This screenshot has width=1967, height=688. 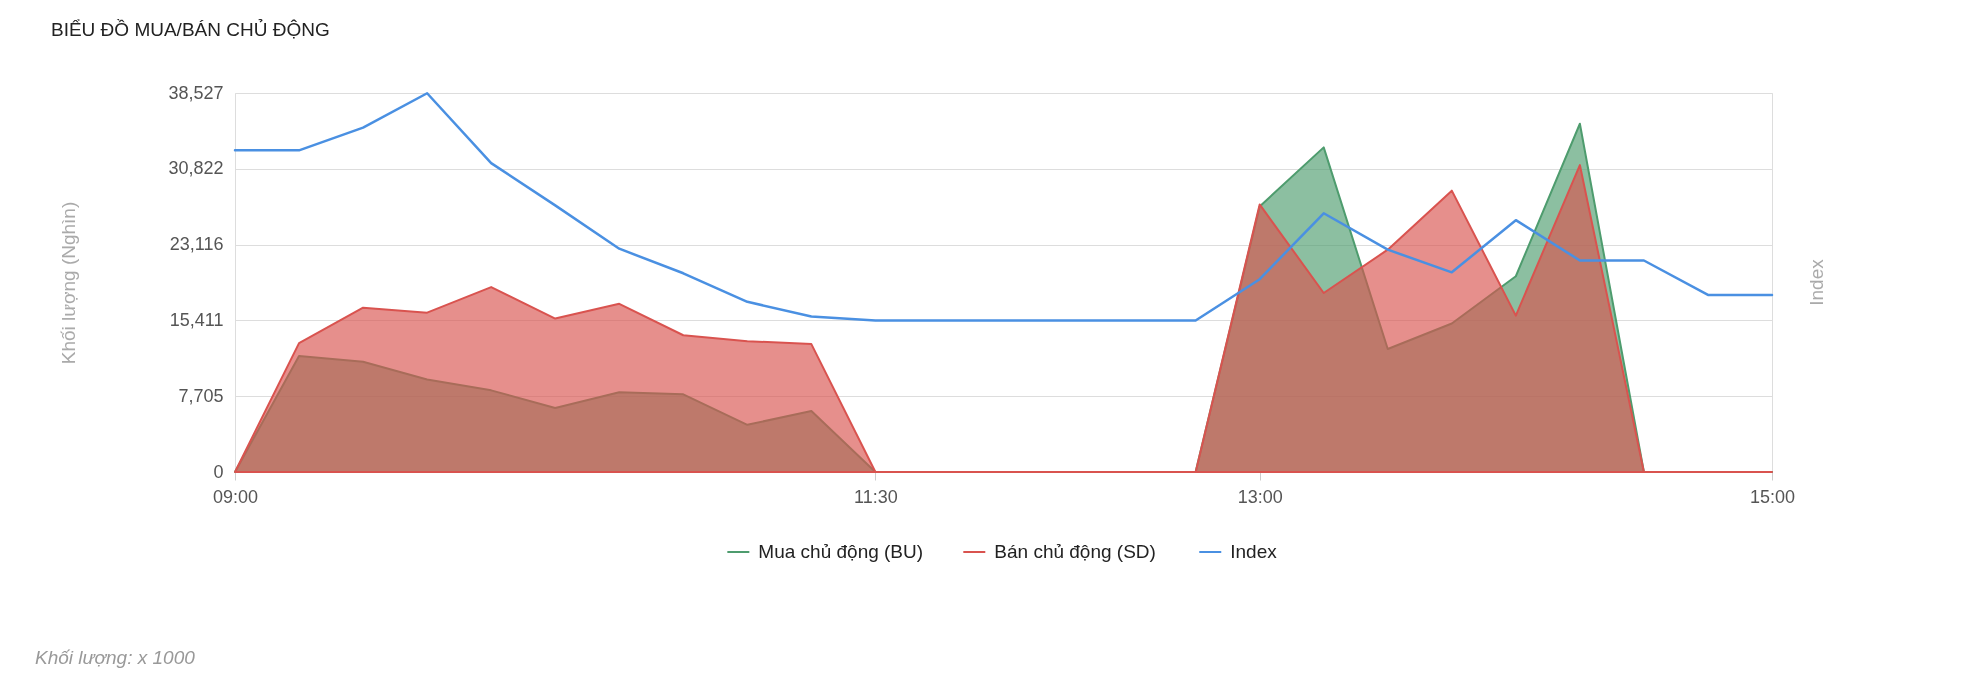 I want to click on y-tick-label: 7,705, so click(x=201, y=395).